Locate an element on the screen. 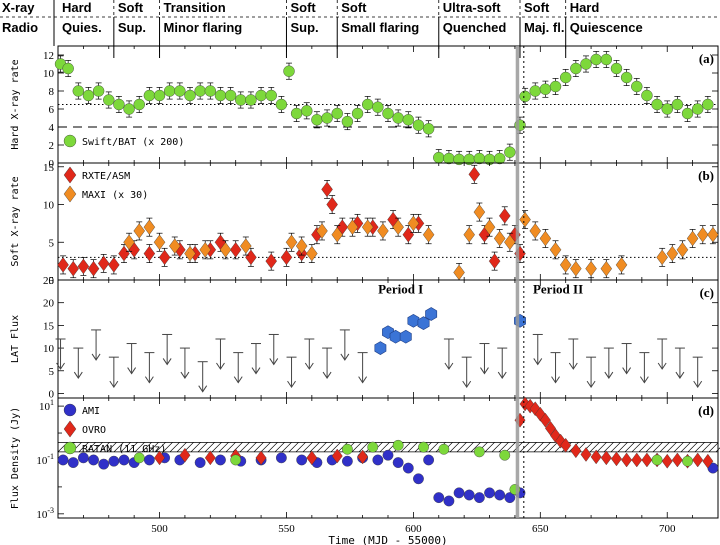 The image size is (720, 545). y-axis-label: Soft X-ray rate is located at coordinates (15, 221).